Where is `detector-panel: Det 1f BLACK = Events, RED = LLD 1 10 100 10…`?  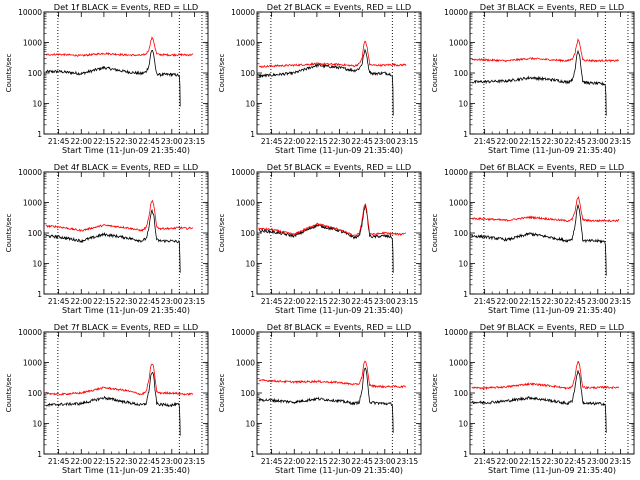
detector-panel: Det 1f BLACK = Events, RED = LLD 1 10 100 10… is located at coordinates (107, 78).